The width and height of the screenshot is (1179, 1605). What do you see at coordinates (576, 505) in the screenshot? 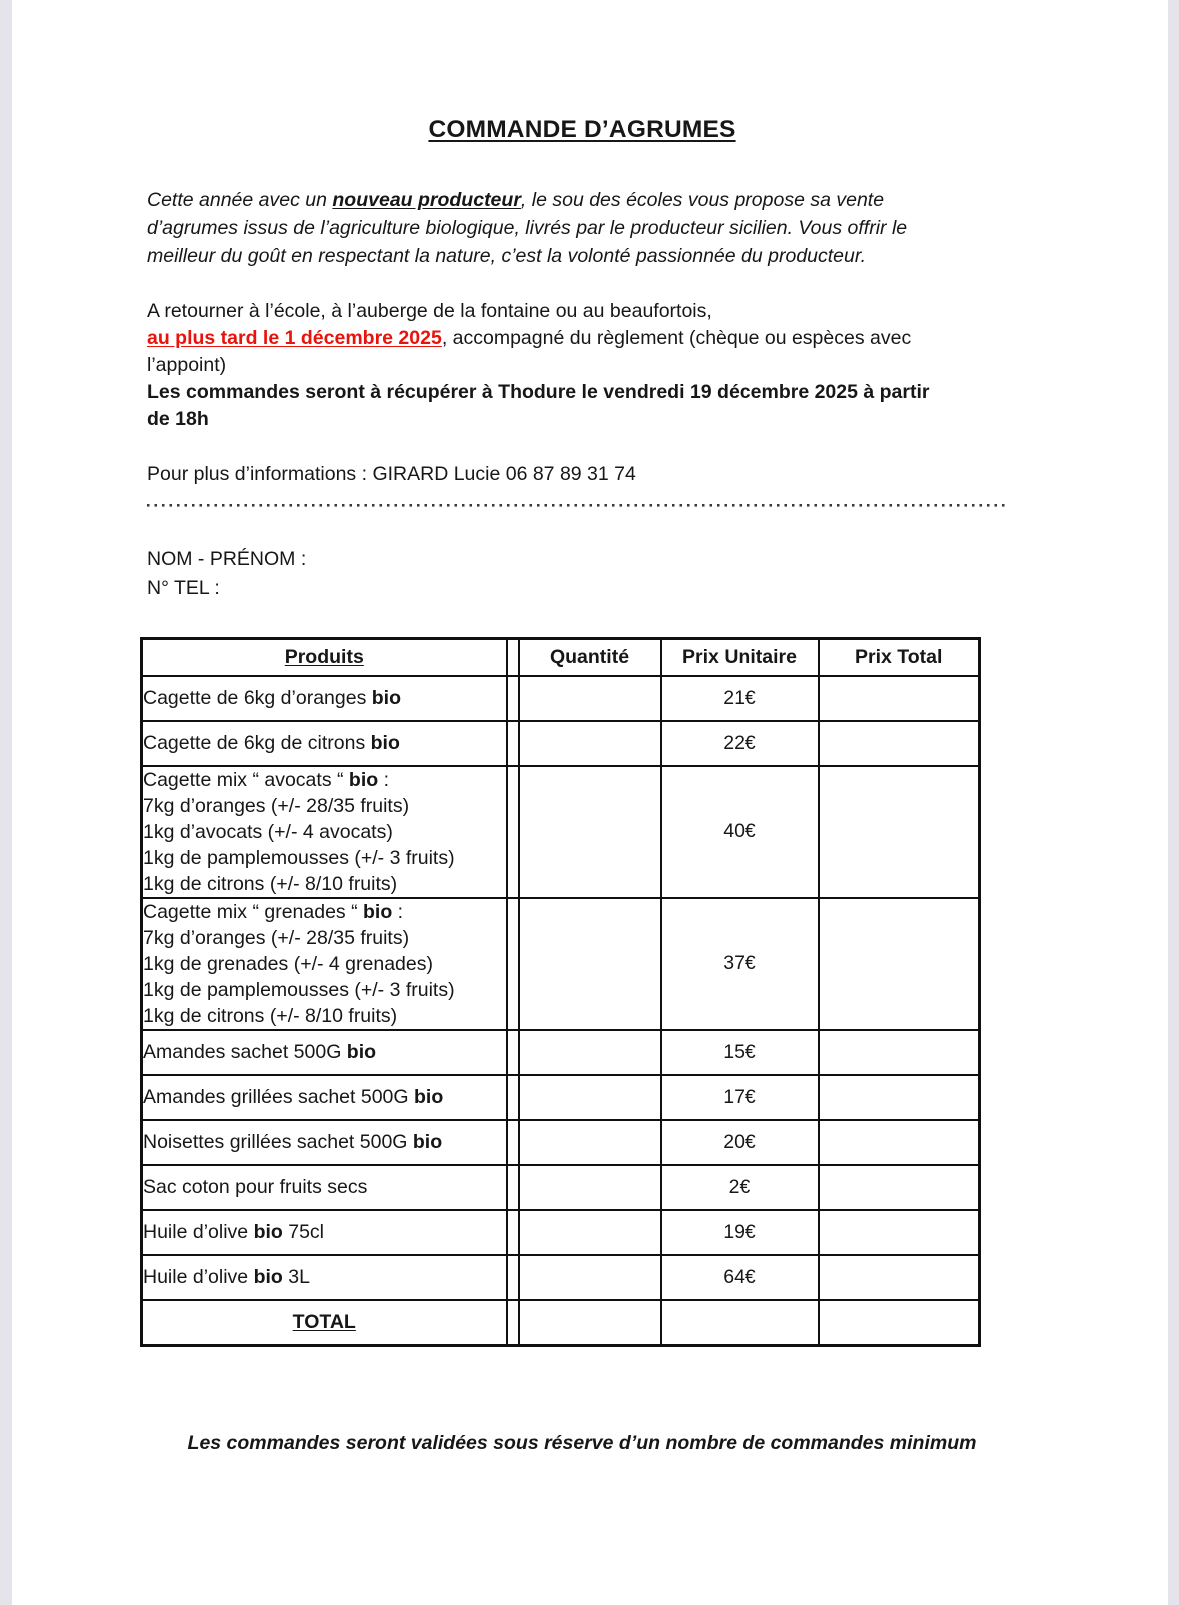
I see `dotted-separator` at bounding box center [576, 505].